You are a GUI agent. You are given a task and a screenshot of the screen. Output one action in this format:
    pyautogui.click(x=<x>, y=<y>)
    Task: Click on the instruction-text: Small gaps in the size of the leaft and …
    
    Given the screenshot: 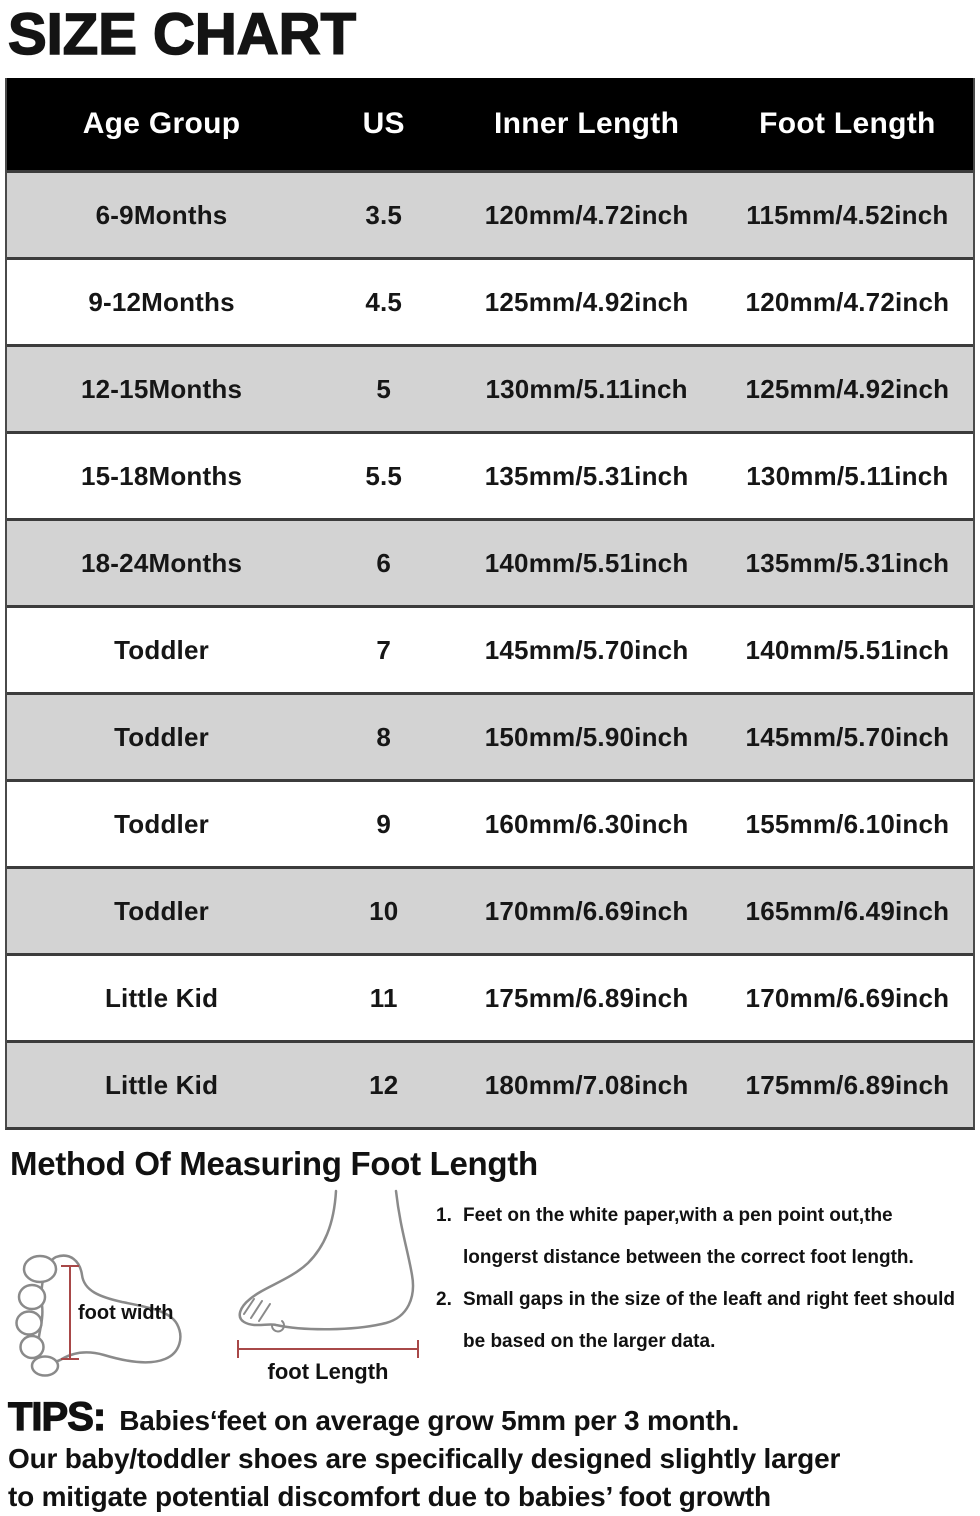 What is the action you would take?
    pyautogui.click(x=709, y=1320)
    